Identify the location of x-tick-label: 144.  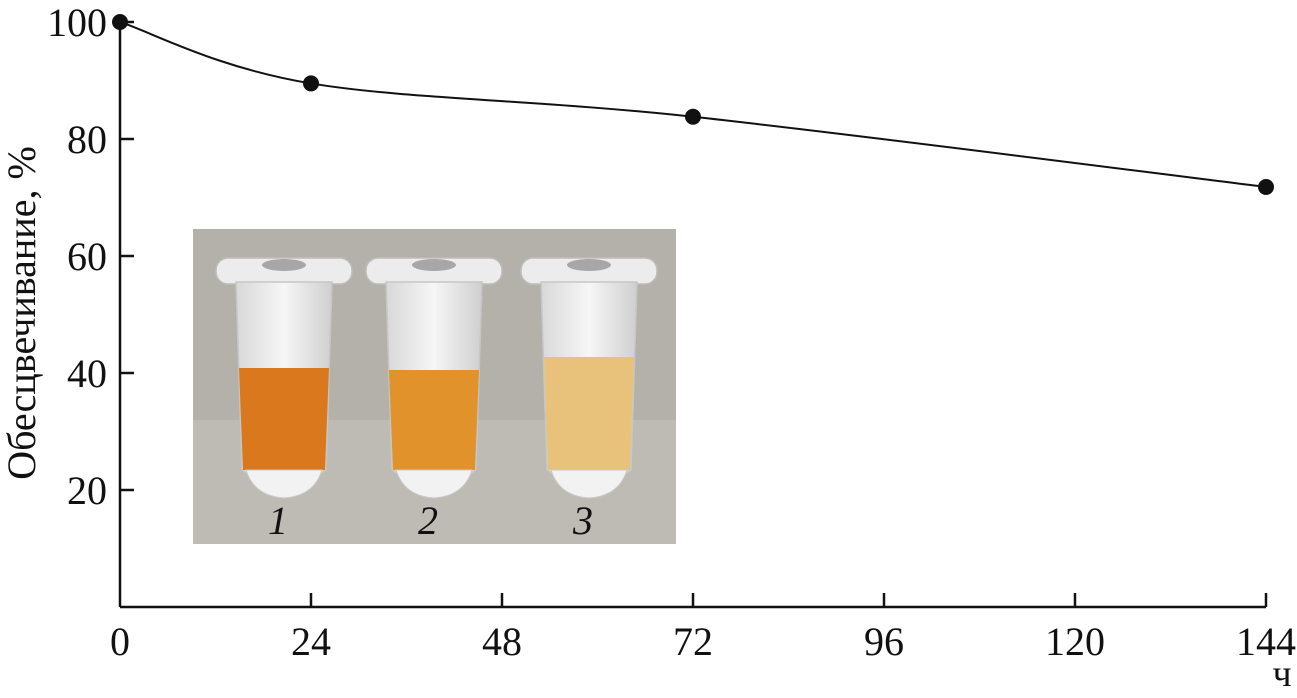
(1266, 641).